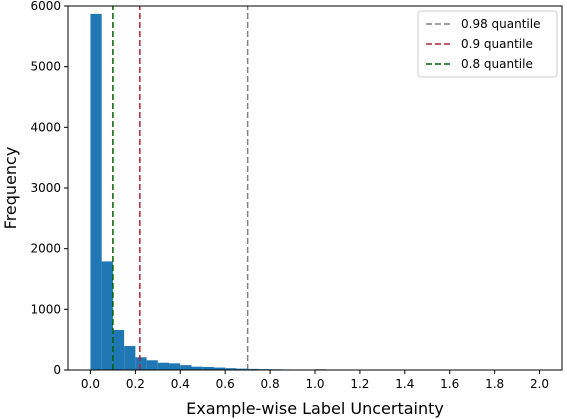 The height and width of the screenshot is (419, 567). What do you see at coordinates (45, 188) in the screenshot?
I see `y-tick-label-3: 3000` at bounding box center [45, 188].